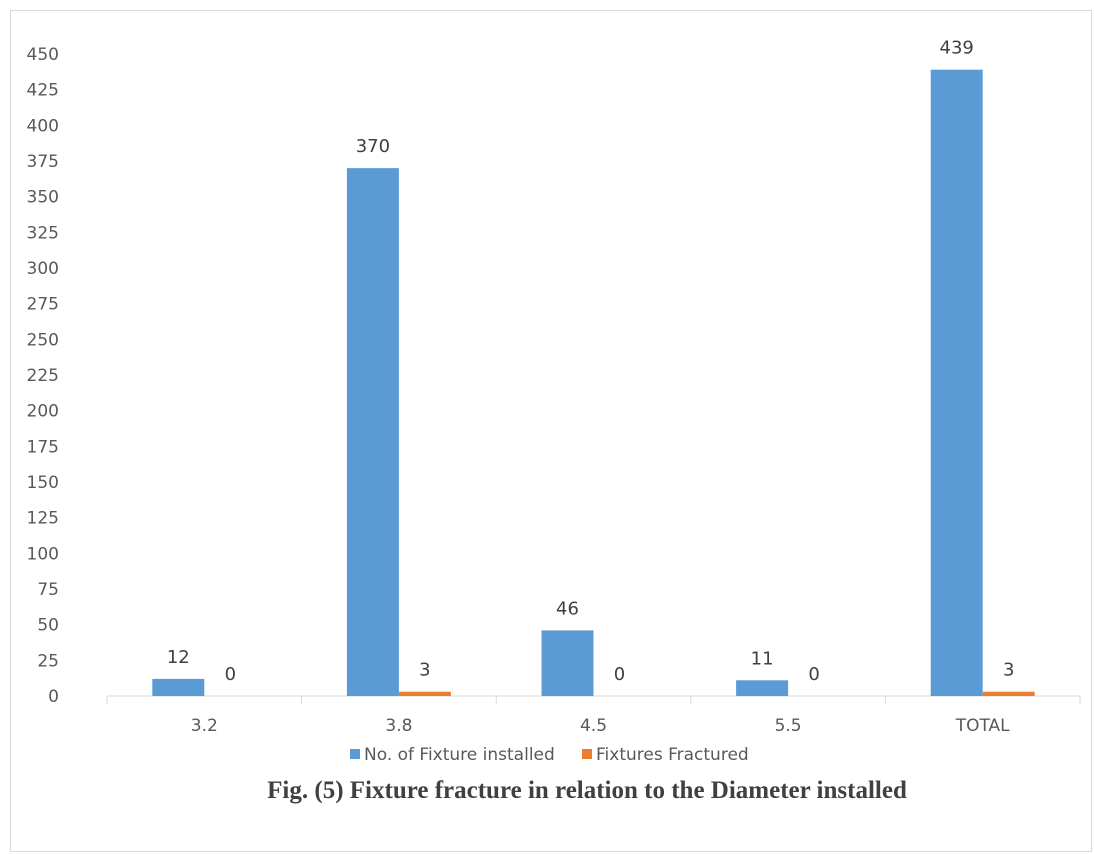  I want to click on y-tick-label: 125, so click(43, 519).